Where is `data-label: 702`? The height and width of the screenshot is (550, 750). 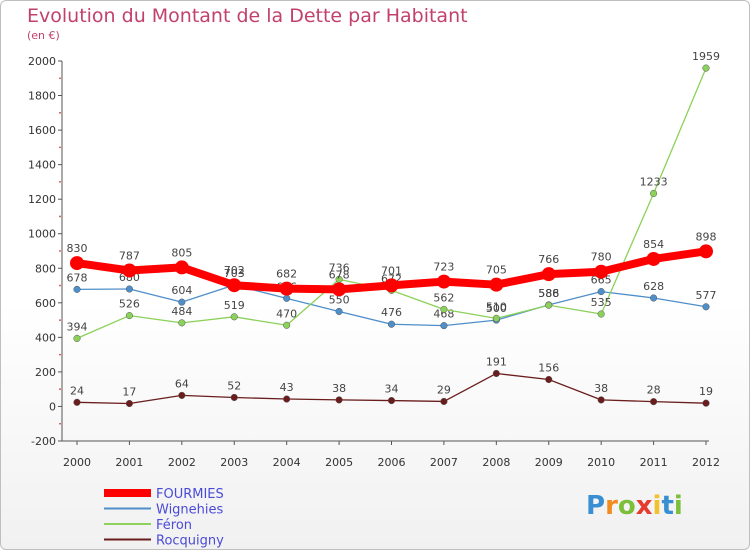
data-label: 702 is located at coordinates (234, 270).